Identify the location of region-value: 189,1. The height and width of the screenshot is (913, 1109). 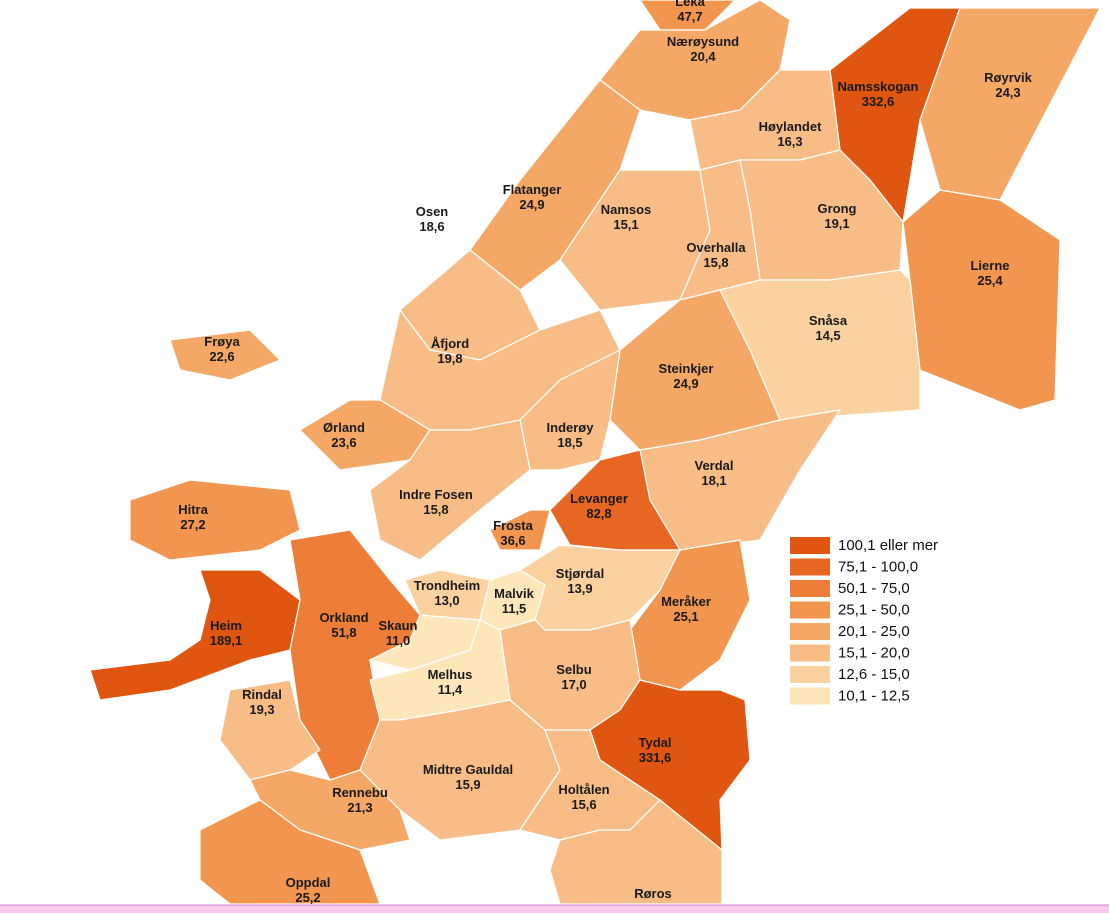
(226, 640).